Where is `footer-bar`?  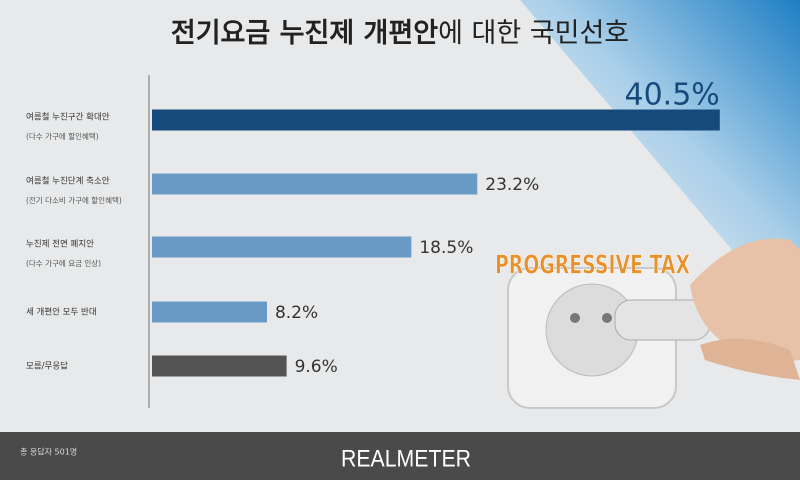 footer-bar is located at coordinates (400, 456).